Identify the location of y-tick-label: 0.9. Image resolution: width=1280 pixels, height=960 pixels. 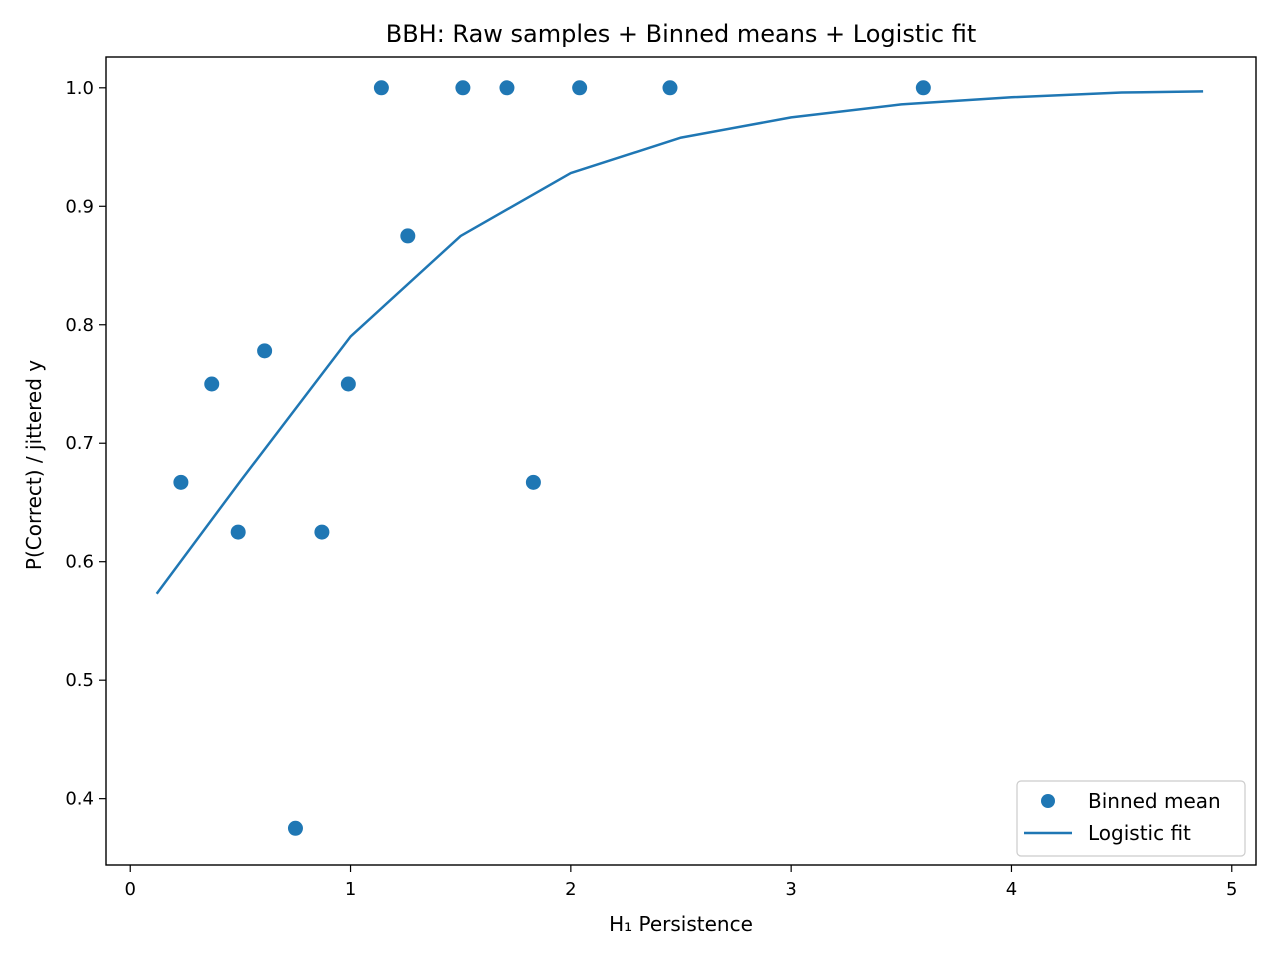
(79, 206).